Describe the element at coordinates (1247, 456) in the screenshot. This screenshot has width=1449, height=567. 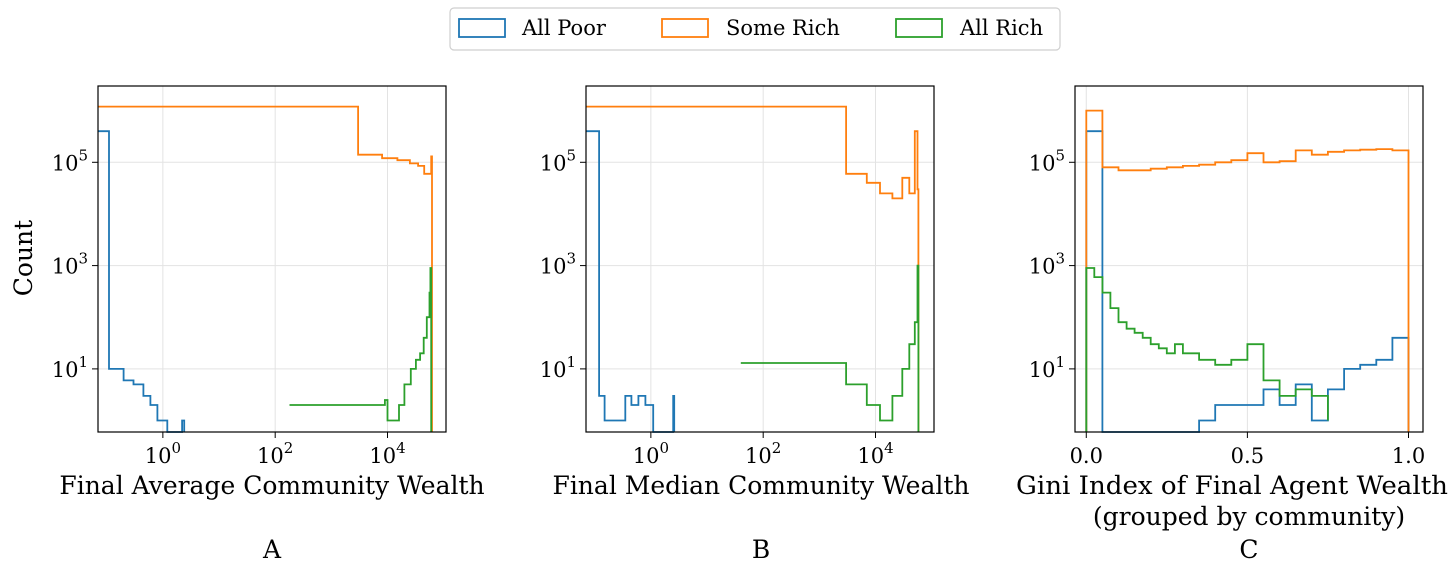
I see `panel-c-xtick-label-1: 0.5` at that location.